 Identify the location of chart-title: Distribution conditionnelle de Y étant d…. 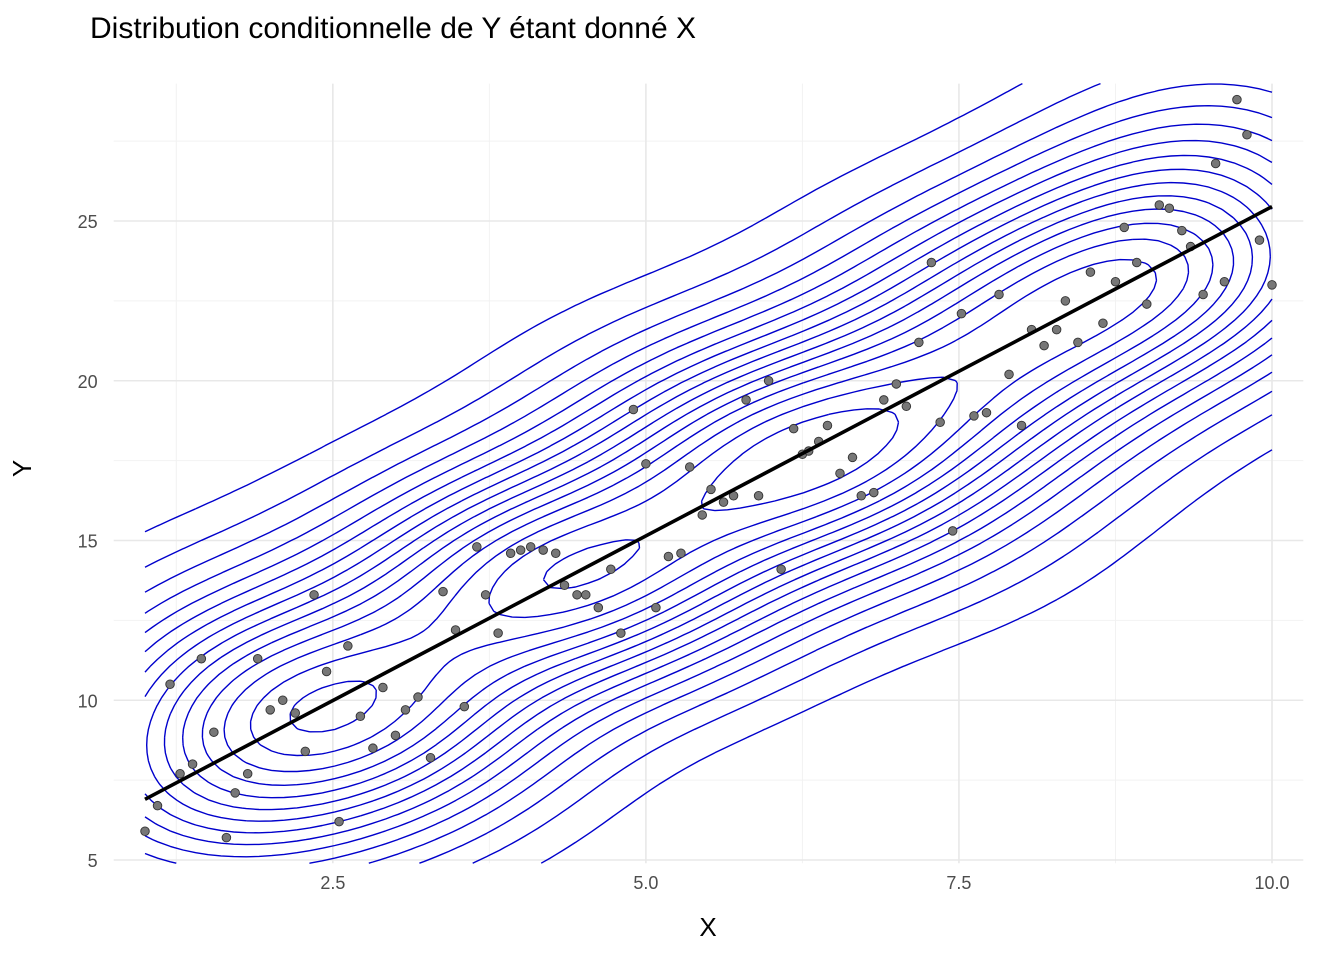
(393, 28).